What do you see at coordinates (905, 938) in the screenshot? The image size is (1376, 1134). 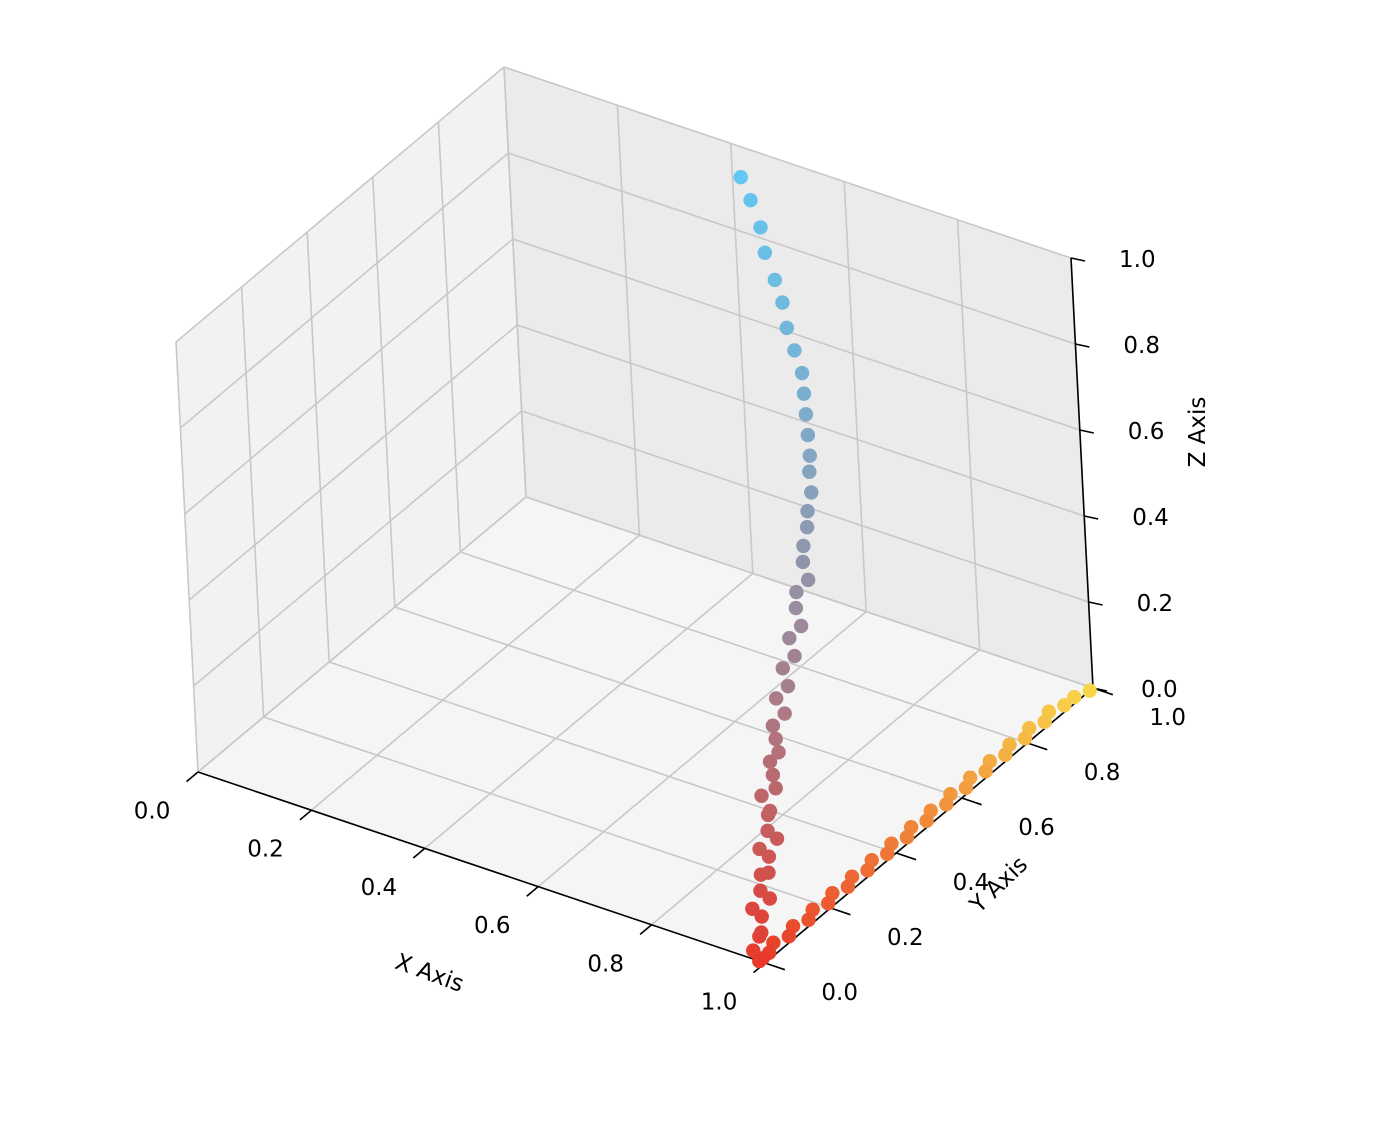 I see `y-tick-label: 0.2` at bounding box center [905, 938].